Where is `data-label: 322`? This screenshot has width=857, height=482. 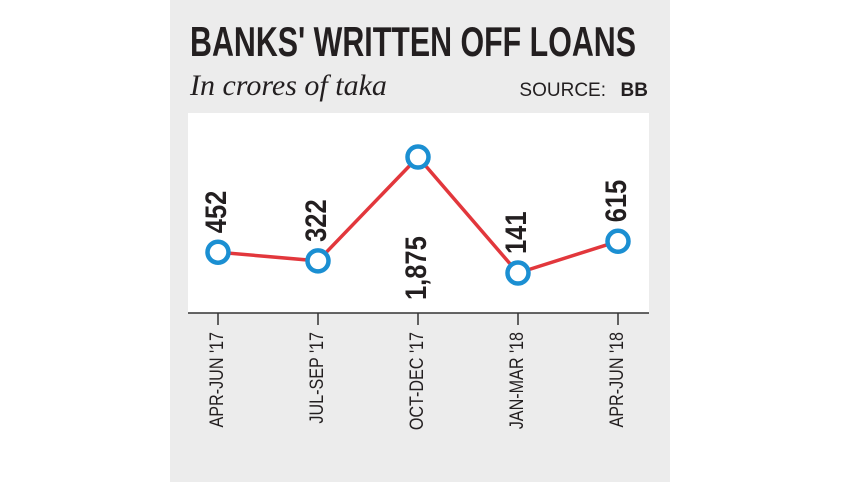 data-label: 322 is located at coordinates (315, 220).